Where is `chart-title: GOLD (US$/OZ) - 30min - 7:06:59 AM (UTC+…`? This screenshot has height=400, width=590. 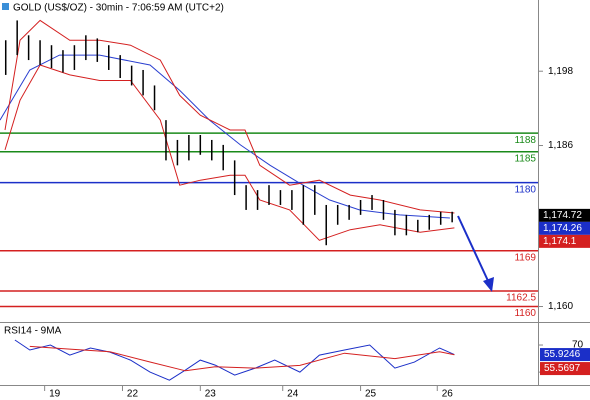
chart-title: GOLD (US$/OZ) - 30min - 7:06:59 AM (UTC+… is located at coordinates (118, 8).